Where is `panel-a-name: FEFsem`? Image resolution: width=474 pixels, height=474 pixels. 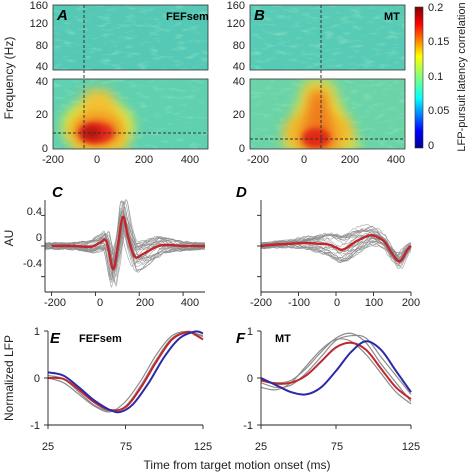 panel-a-name: FEFsem is located at coordinates (187, 17).